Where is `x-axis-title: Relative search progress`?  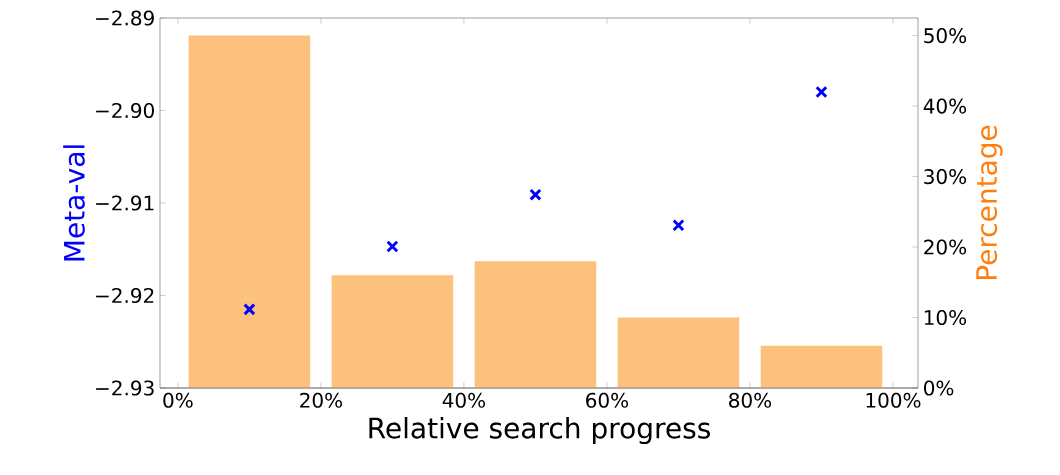
x-axis-title: Relative search progress is located at coordinates (539, 431).